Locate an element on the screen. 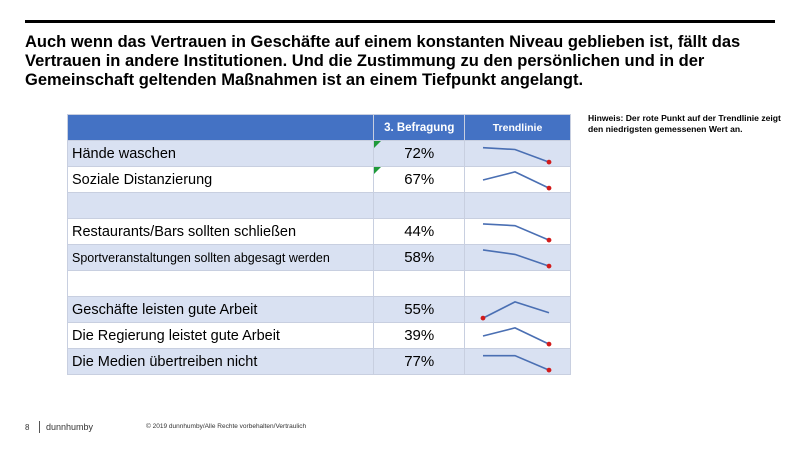 The width and height of the screenshot is (800, 450). row-value-text: 39% is located at coordinates (419, 335).